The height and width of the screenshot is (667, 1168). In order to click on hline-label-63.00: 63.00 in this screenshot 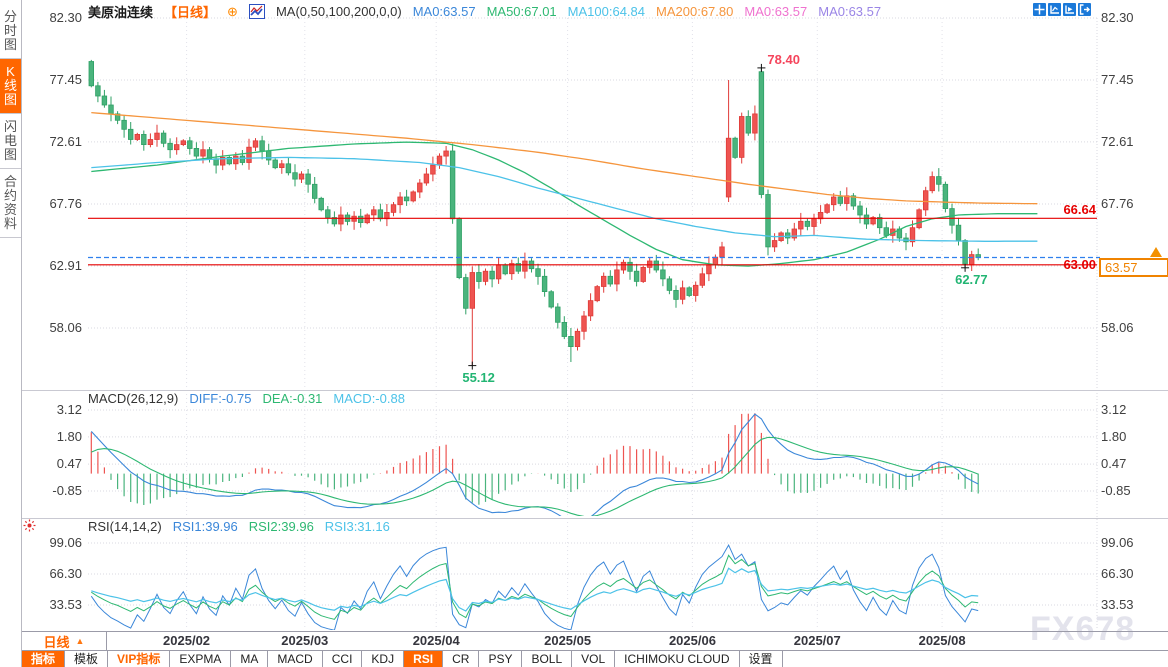, I will do `click(1079, 264)`.